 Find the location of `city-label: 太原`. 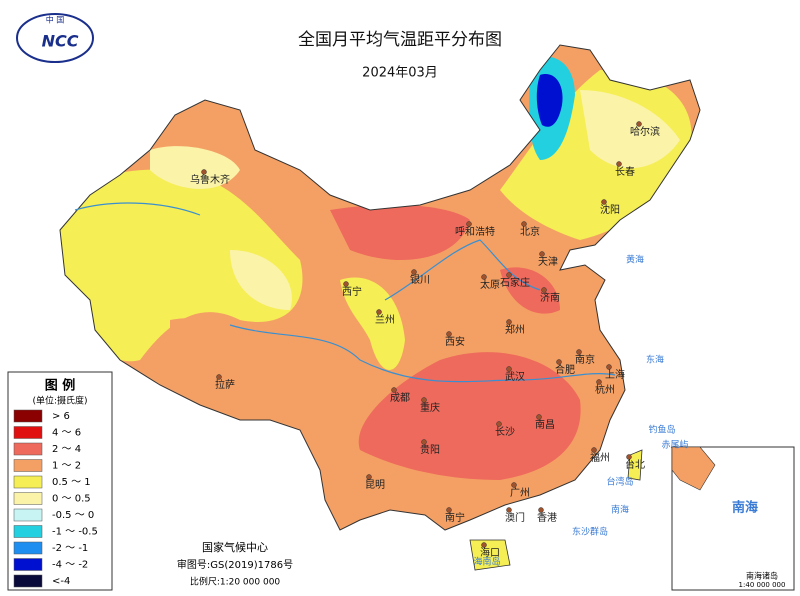

city-label: 太原 is located at coordinates (490, 284).